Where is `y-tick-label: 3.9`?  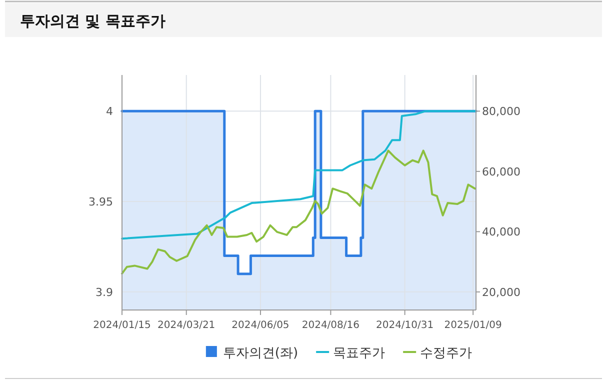
y-tick-label: 3.9 is located at coordinates (104, 292).